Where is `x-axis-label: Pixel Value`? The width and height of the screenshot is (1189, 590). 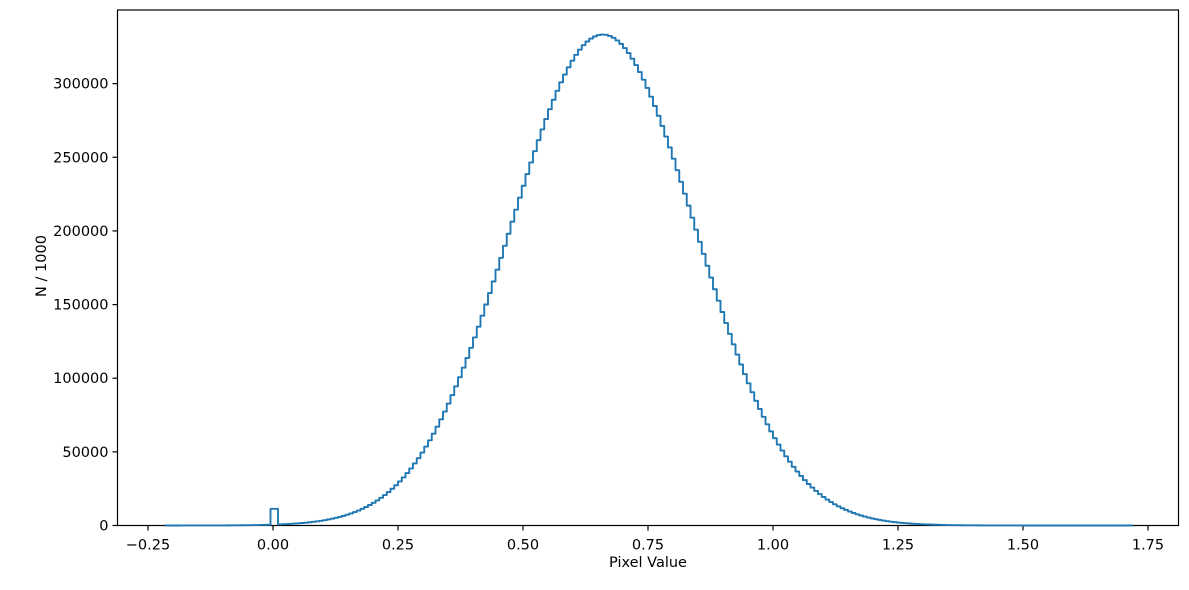
x-axis-label: Pixel Value is located at coordinates (648, 563).